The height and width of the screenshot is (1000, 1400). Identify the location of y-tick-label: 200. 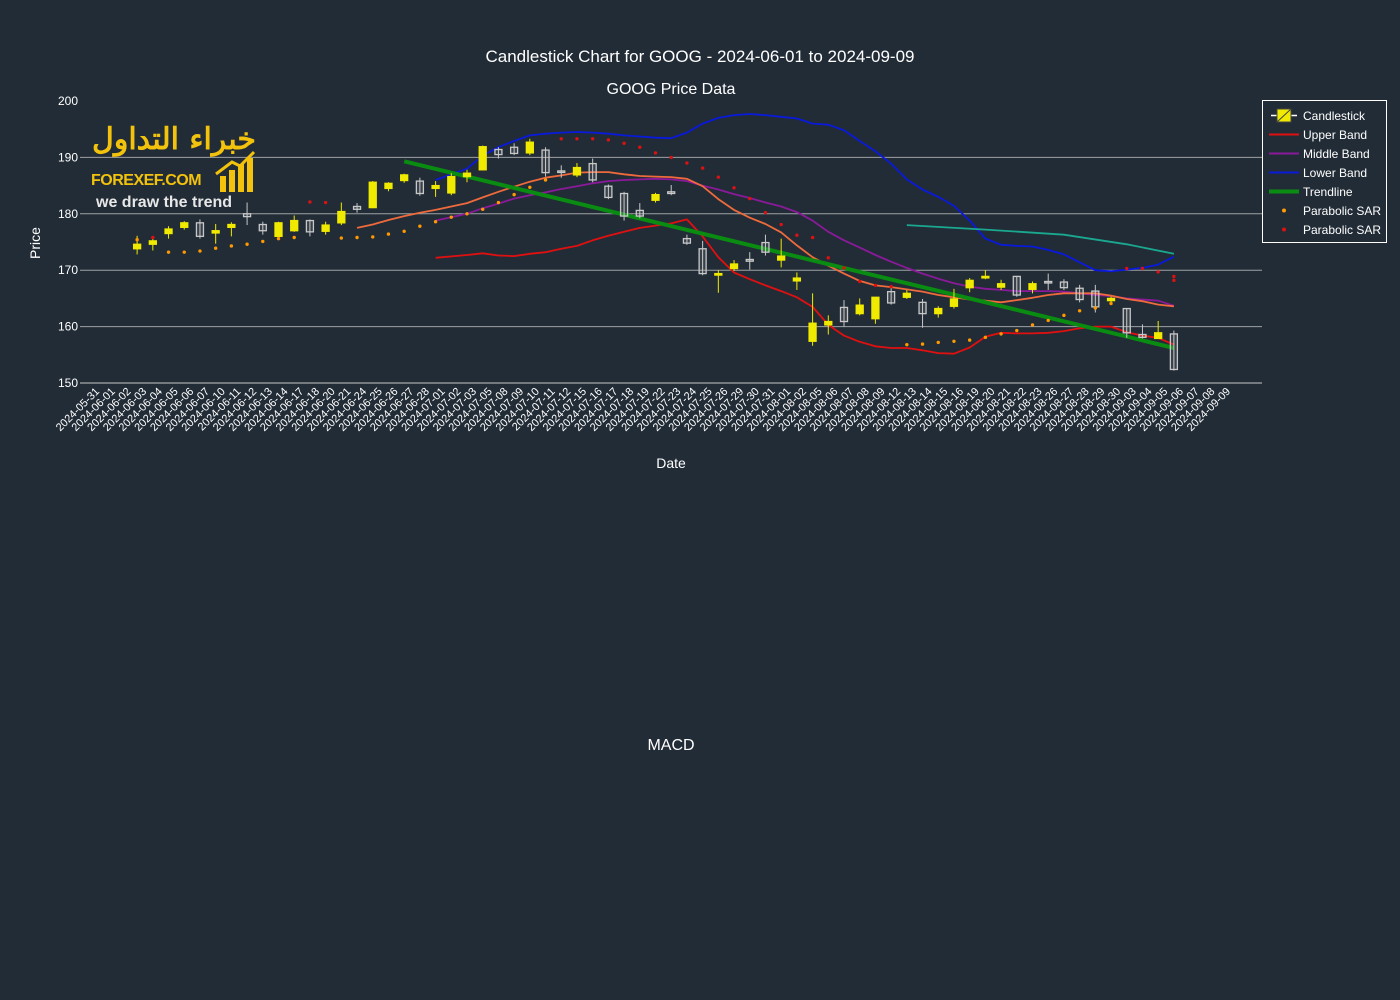
(68, 101).